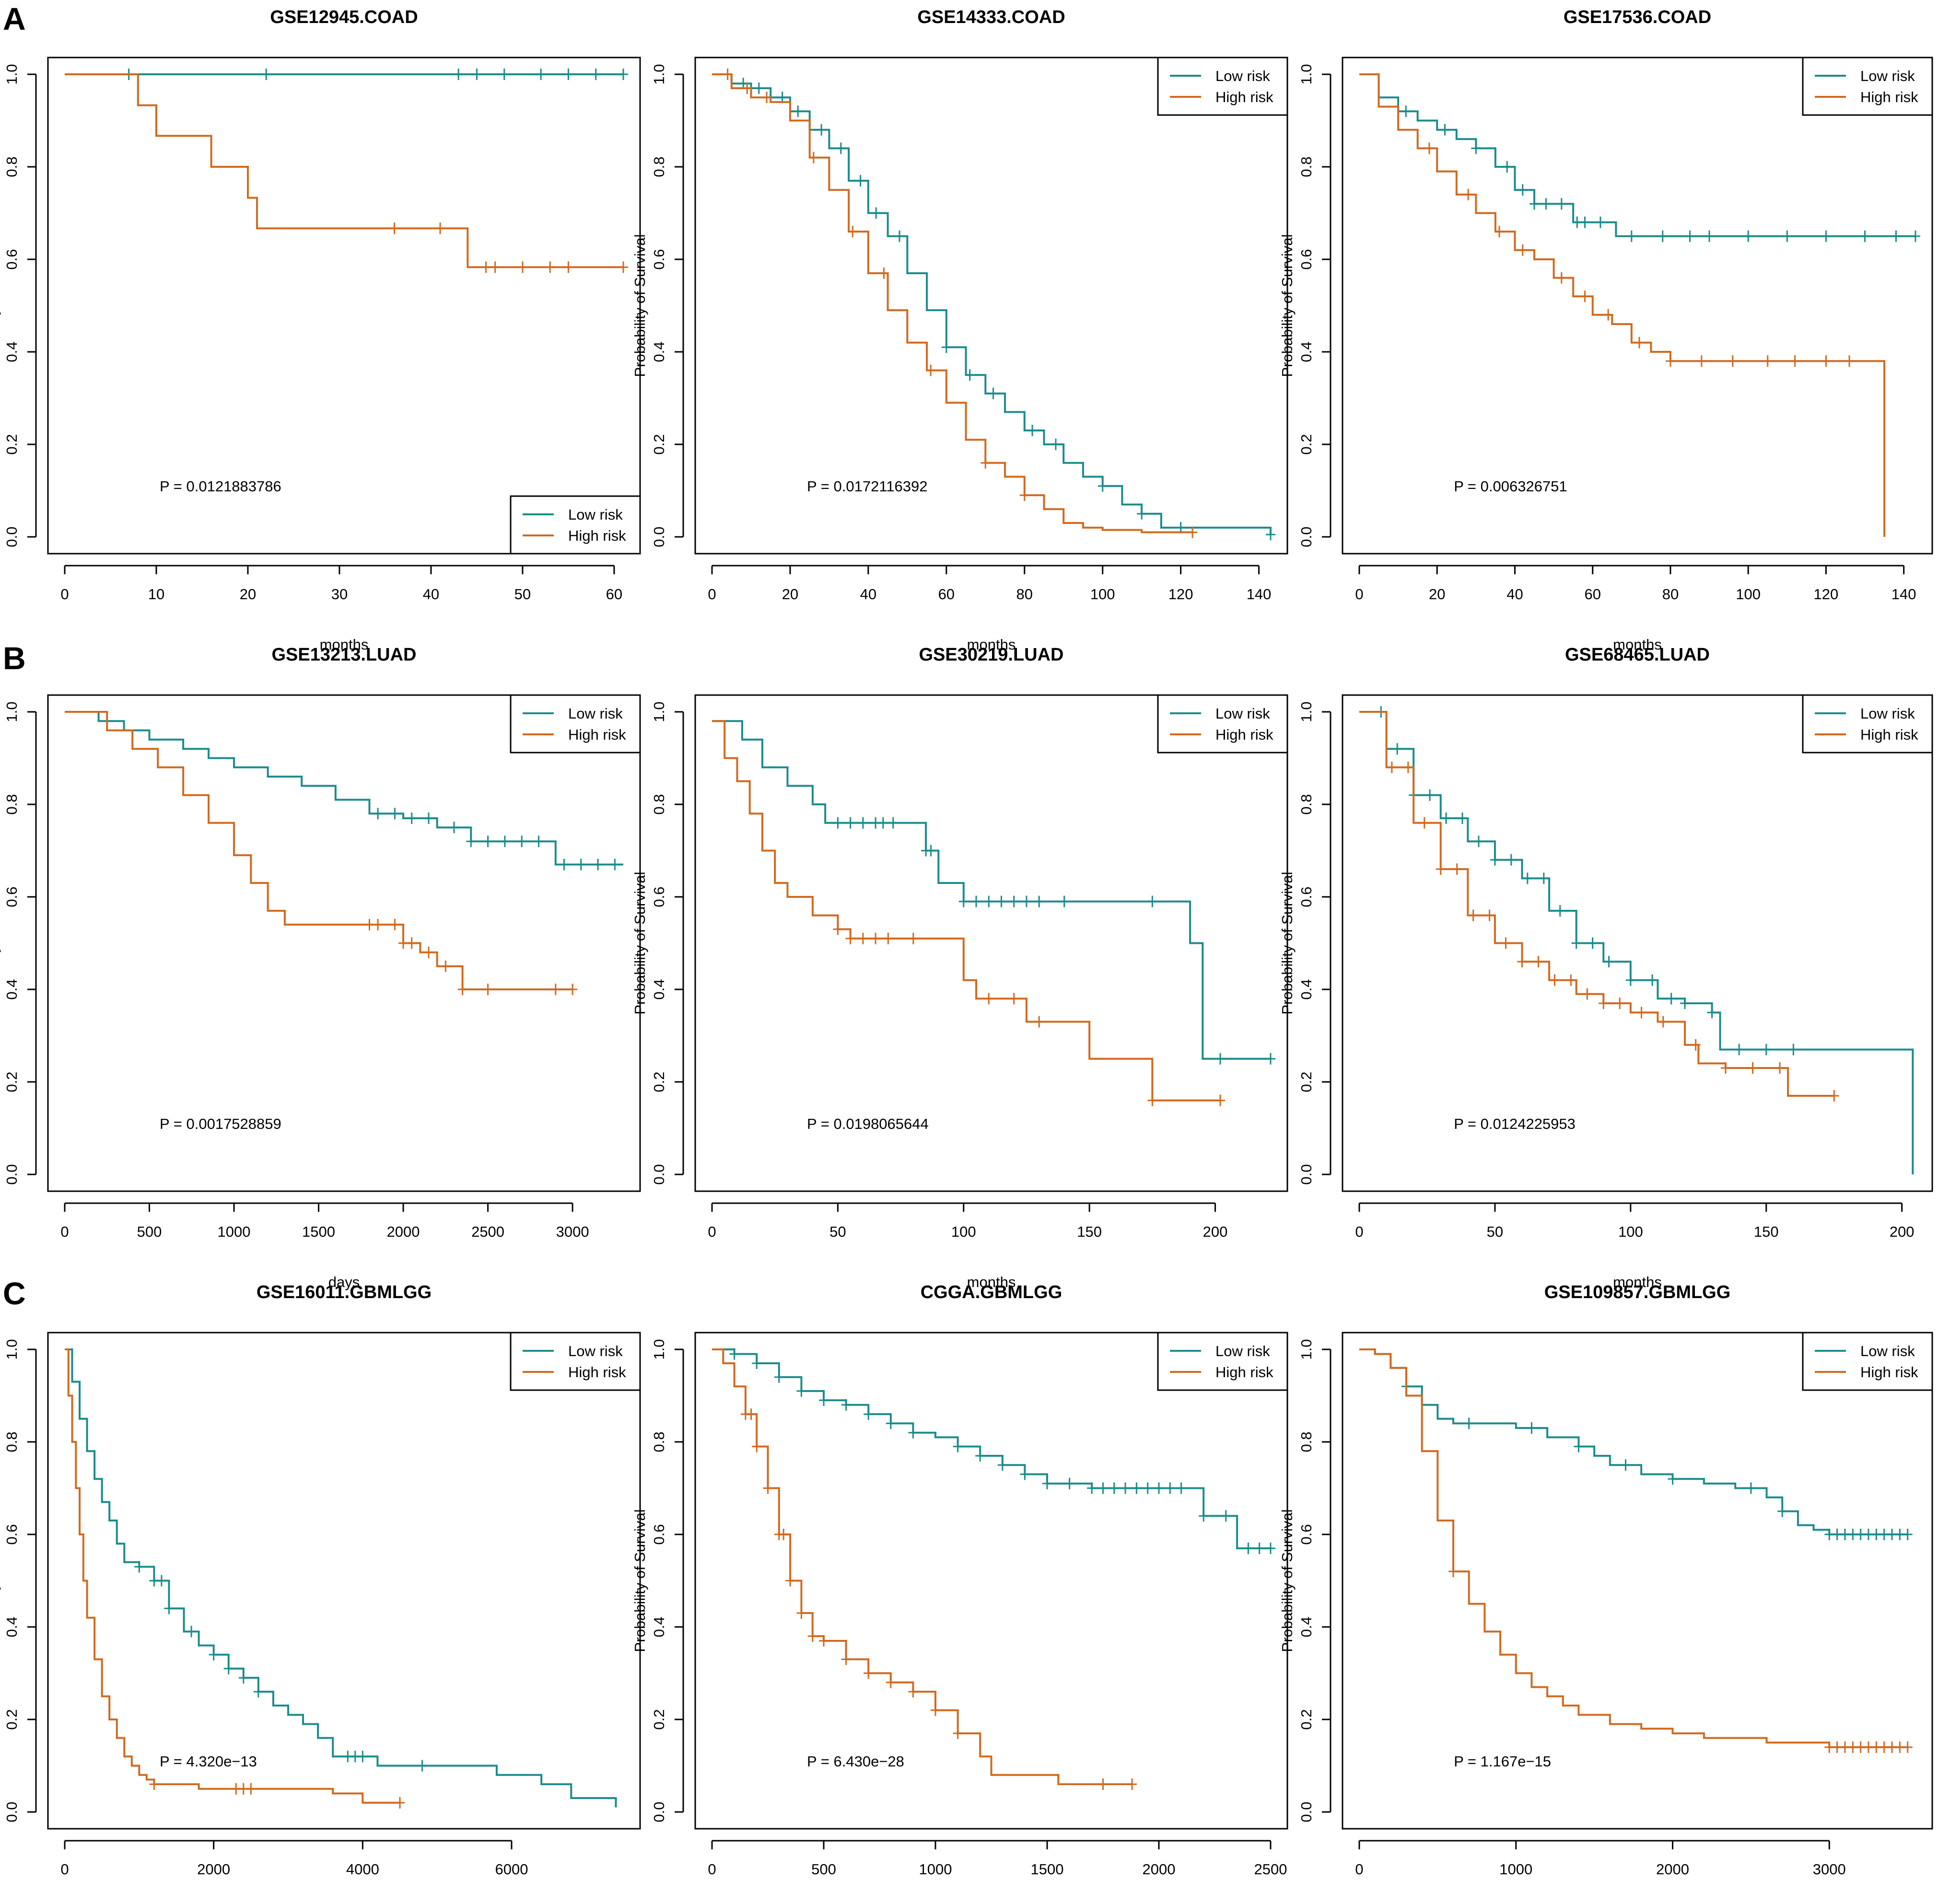 The image size is (1938, 1904). What do you see at coordinates (575, 525) in the screenshot?
I see `legend-box` at bounding box center [575, 525].